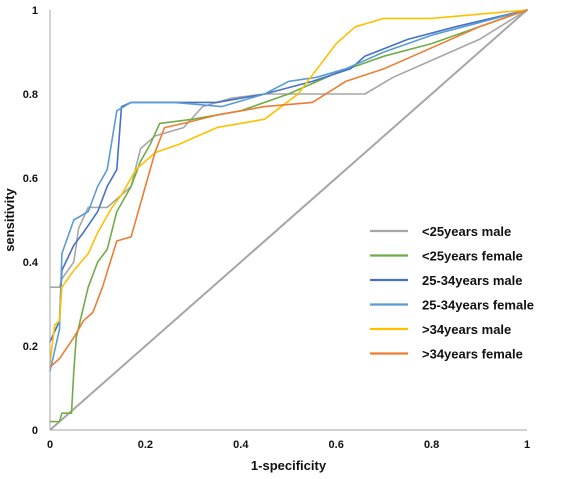 This screenshot has width=567, height=479. What do you see at coordinates (30, 179) in the screenshot?
I see `y-tick-label: 0.6` at bounding box center [30, 179].